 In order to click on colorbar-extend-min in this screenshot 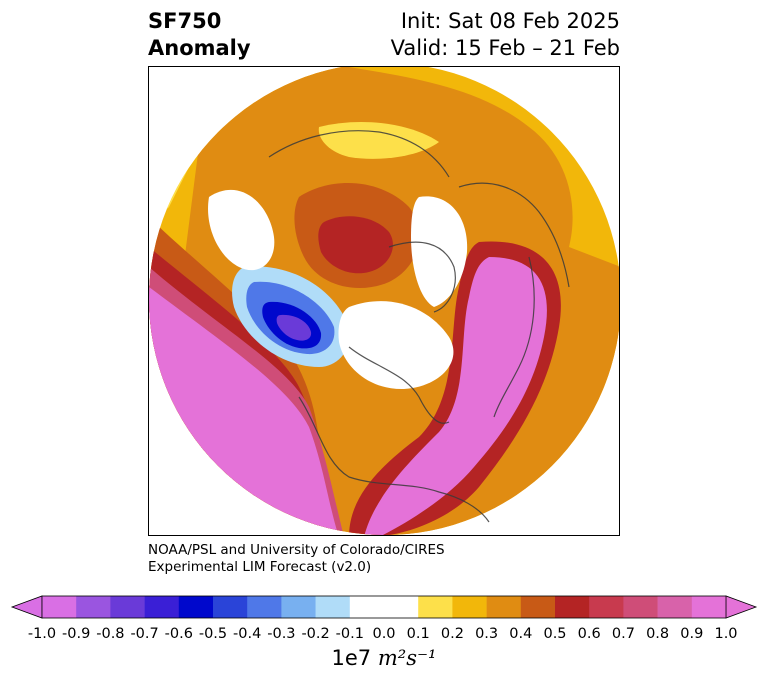, I will do `click(26, 607)`.